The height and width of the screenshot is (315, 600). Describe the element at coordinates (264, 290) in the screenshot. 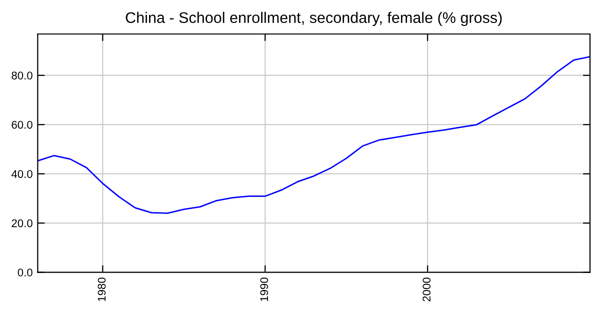

I see `x-tick-label: 1990` at that location.